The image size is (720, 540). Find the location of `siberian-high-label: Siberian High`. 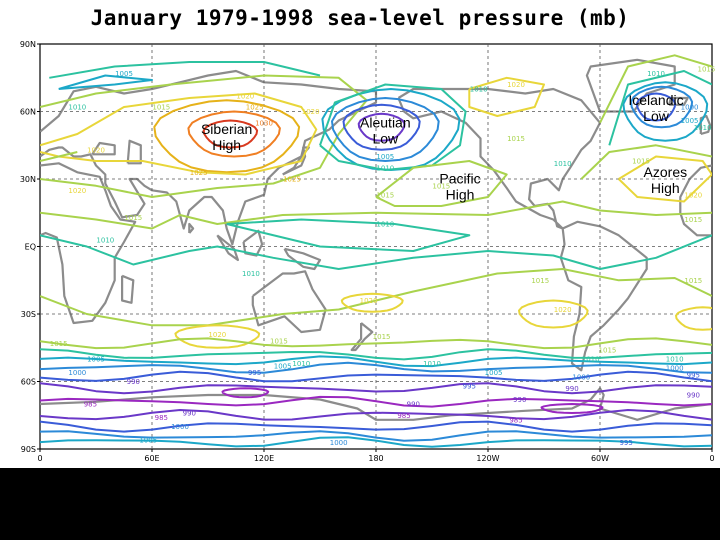

siberian-high-label: Siberian High is located at coordinates (226, 137).